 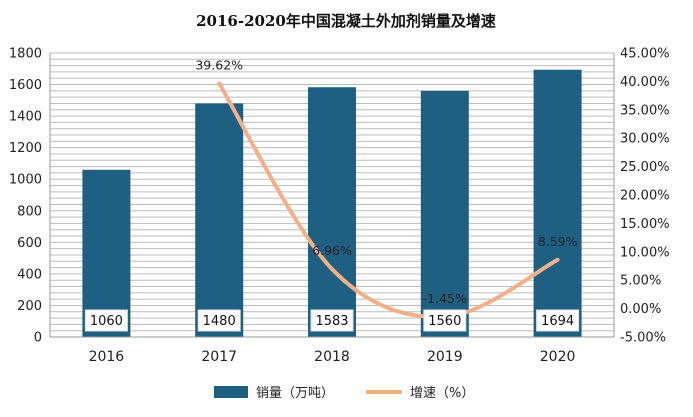 I want to click on y-tick-left: 0, so click(x=38, y=338).